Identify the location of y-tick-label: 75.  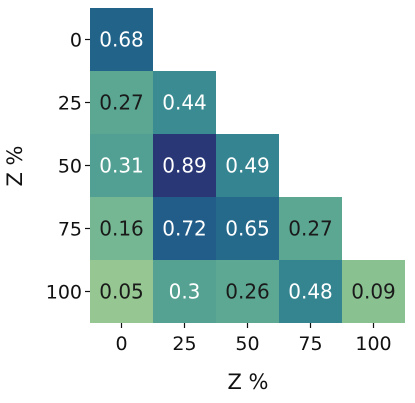
(70, 230).